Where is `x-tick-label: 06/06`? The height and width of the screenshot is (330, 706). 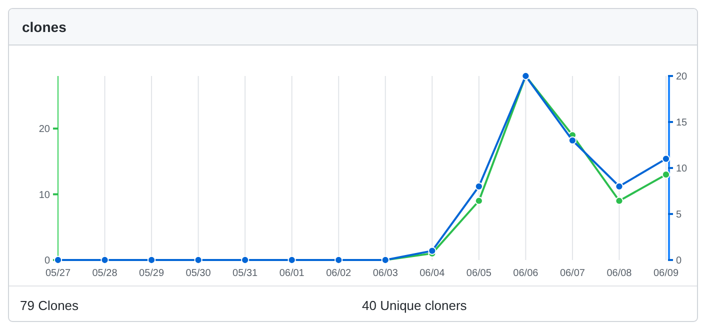 x-tick-label: 06/06 is located at coordinates (526, 273).